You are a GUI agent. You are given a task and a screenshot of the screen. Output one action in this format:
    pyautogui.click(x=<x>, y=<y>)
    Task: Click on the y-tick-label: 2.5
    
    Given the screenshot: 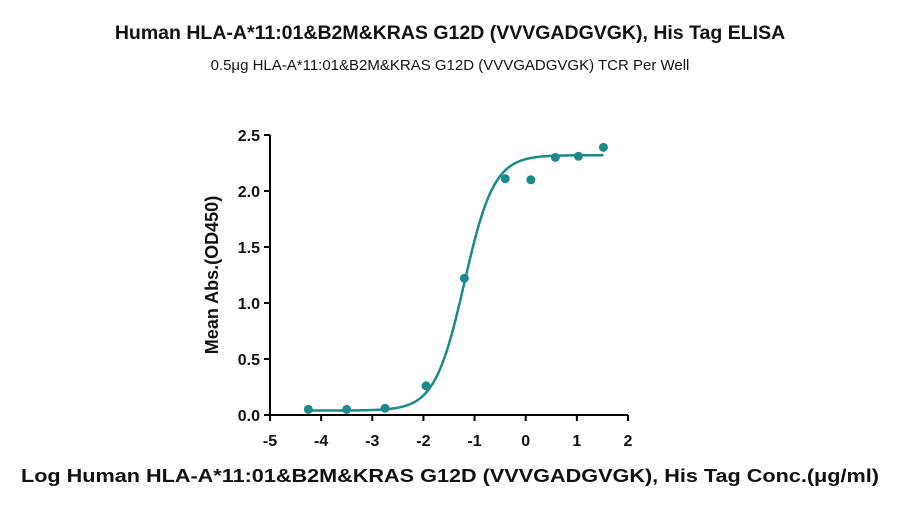 What is the action you would take?
    pyautogui.click(x=249, y=136)
    